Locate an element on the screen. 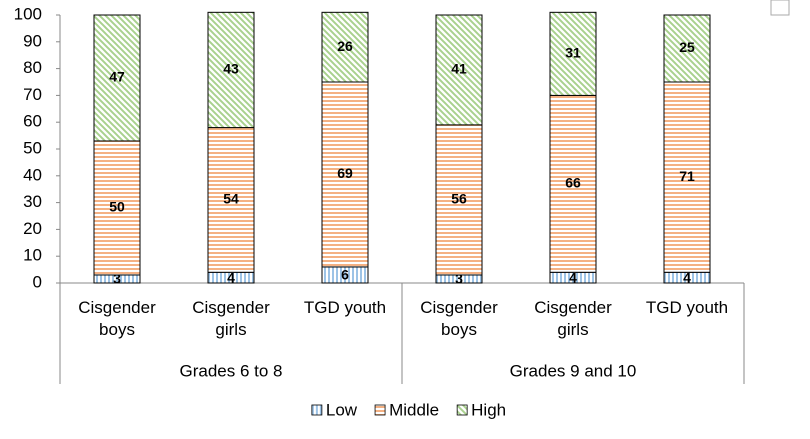 The image size is (810, 439). legend-label: High is located at coordinates (488, 409).